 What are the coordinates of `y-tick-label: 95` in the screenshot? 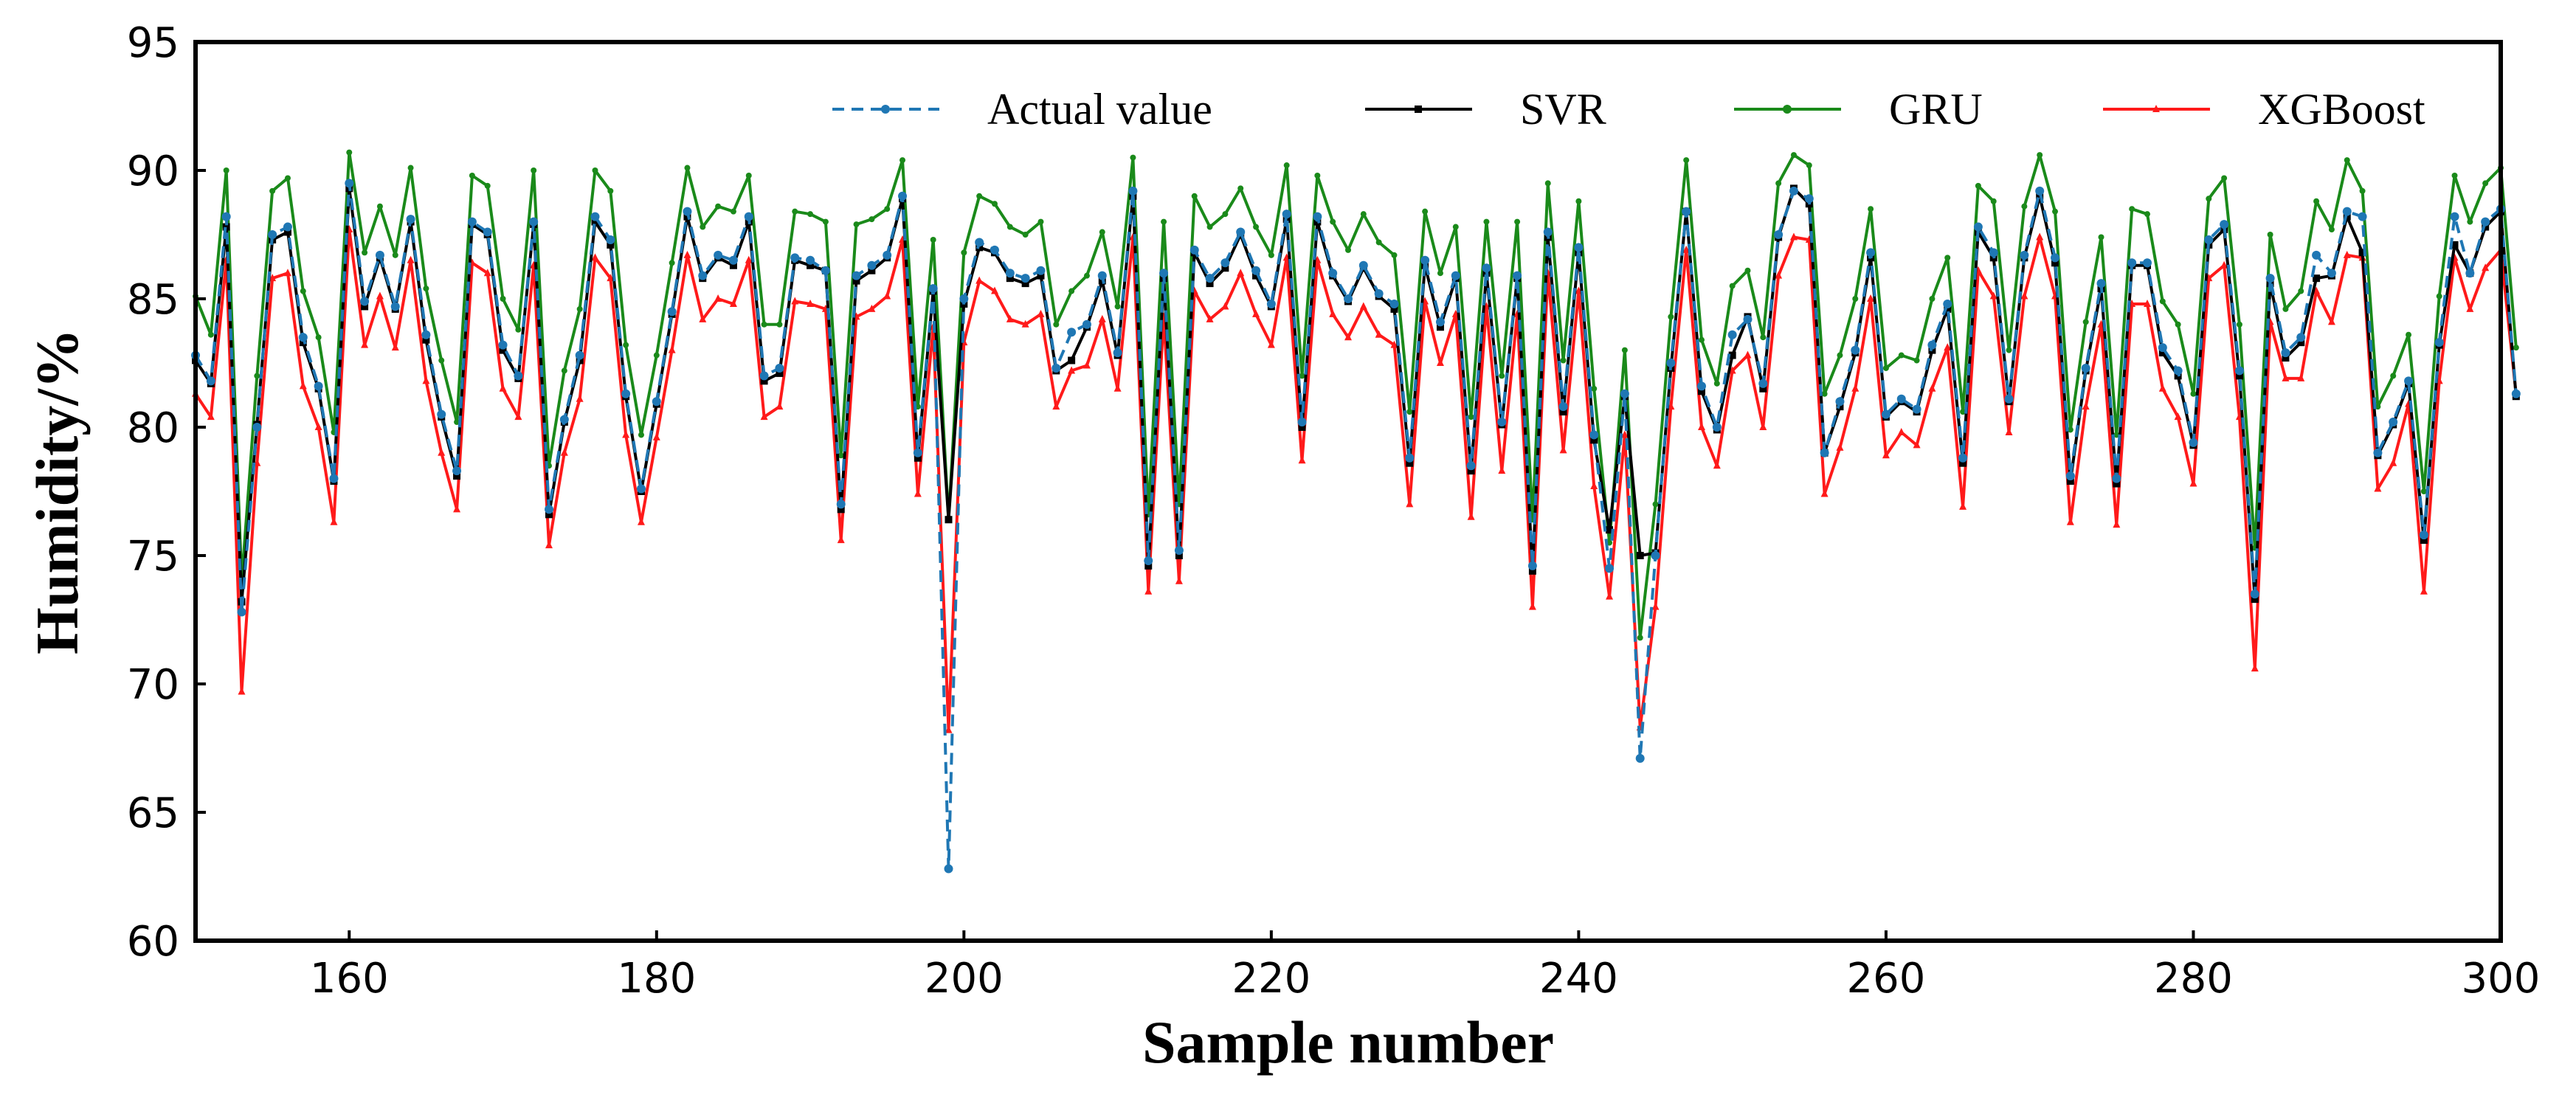 It's located at (153, 43).